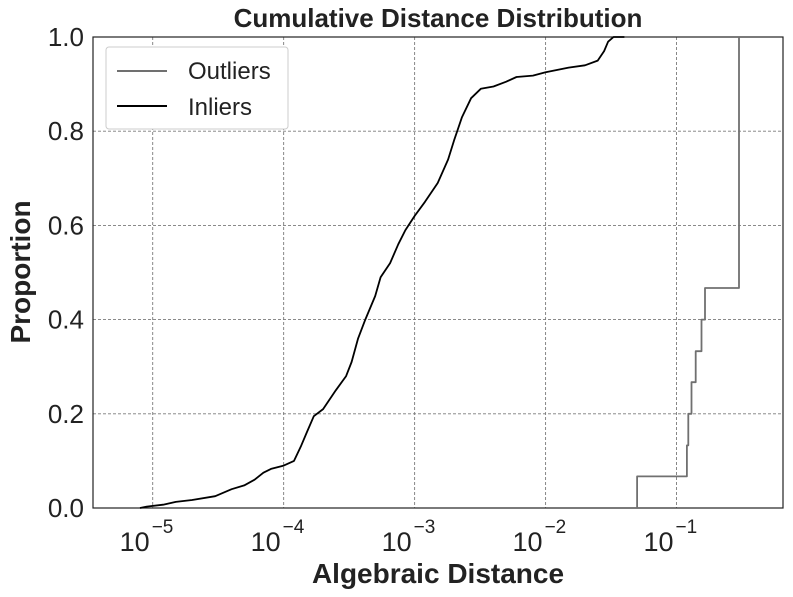  I want to click on x-tick-exponent-4: −1, so click(687, 527).